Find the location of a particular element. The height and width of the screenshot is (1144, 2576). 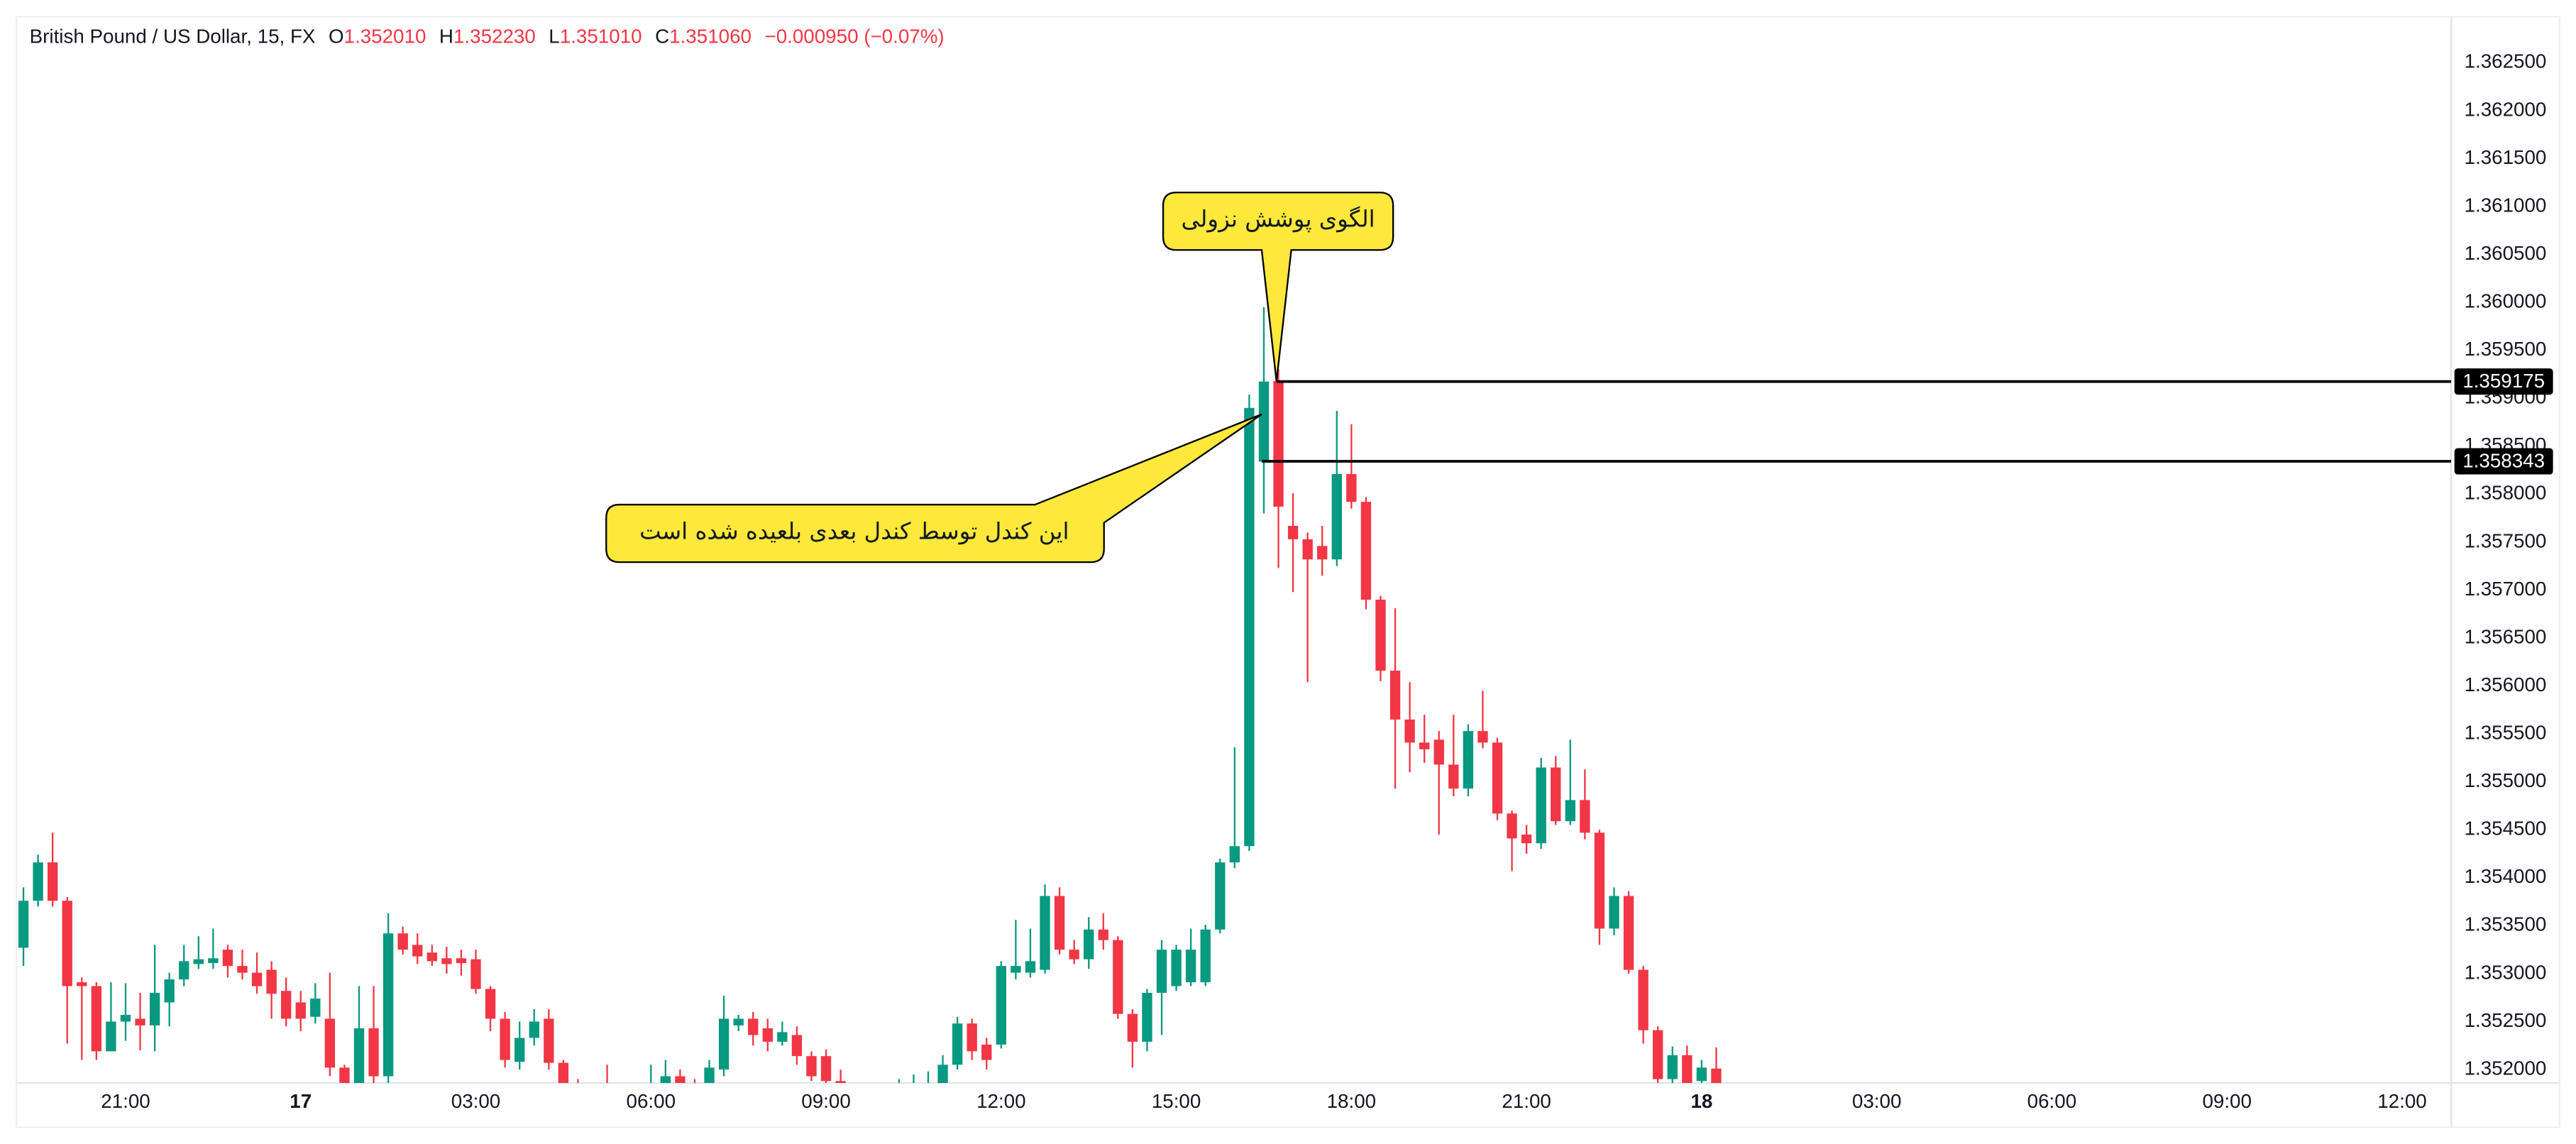

y-tick-label: 1.354500 is located at coordinates (2506, 829).